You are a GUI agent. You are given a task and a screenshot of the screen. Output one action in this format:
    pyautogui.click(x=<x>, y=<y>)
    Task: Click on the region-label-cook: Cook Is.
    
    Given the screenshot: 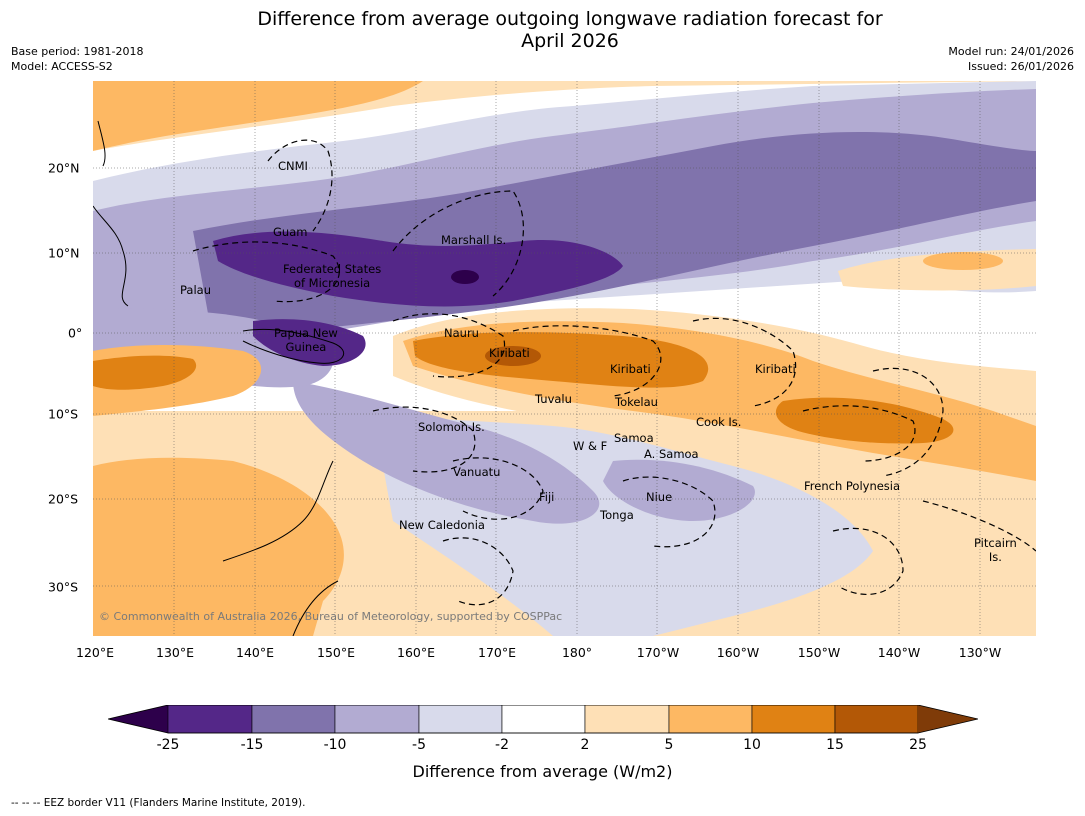 What is the action you would take?
    pyautogui.click(x=719, y=422)
    